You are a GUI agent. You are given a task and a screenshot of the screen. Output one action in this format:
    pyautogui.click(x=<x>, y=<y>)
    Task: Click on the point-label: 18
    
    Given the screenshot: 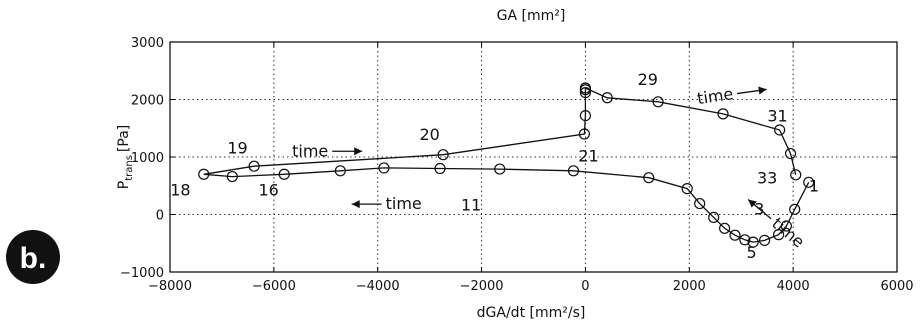 What is the action you would take?
    pyautogui.click(x=180, y=190)
    